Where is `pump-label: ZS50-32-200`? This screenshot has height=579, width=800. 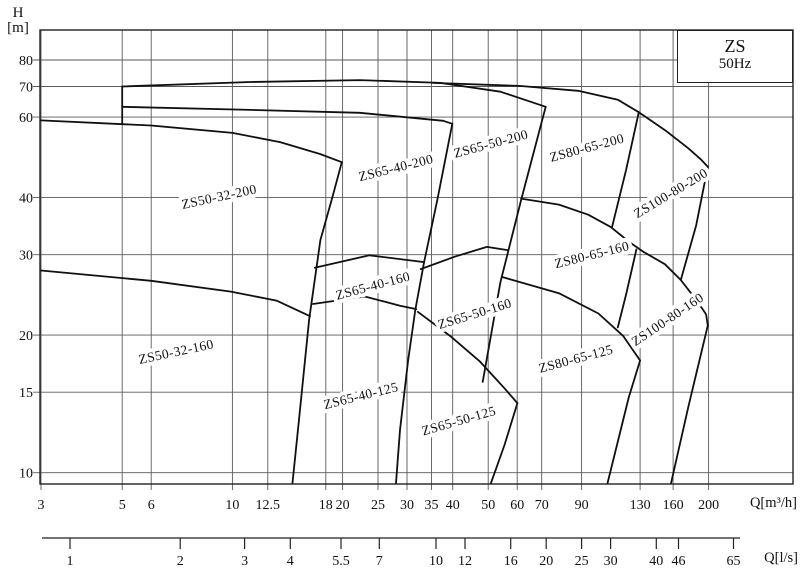 pump-label: ZS50-32-200 is located at coordinates (219, 196).